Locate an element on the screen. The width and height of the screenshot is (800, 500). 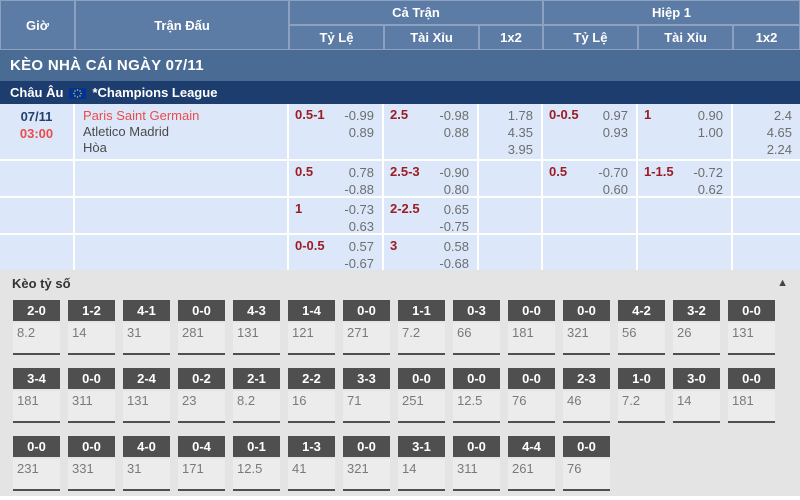
score-bet-box: 4-4 261 is located at coordinates (531, 463).